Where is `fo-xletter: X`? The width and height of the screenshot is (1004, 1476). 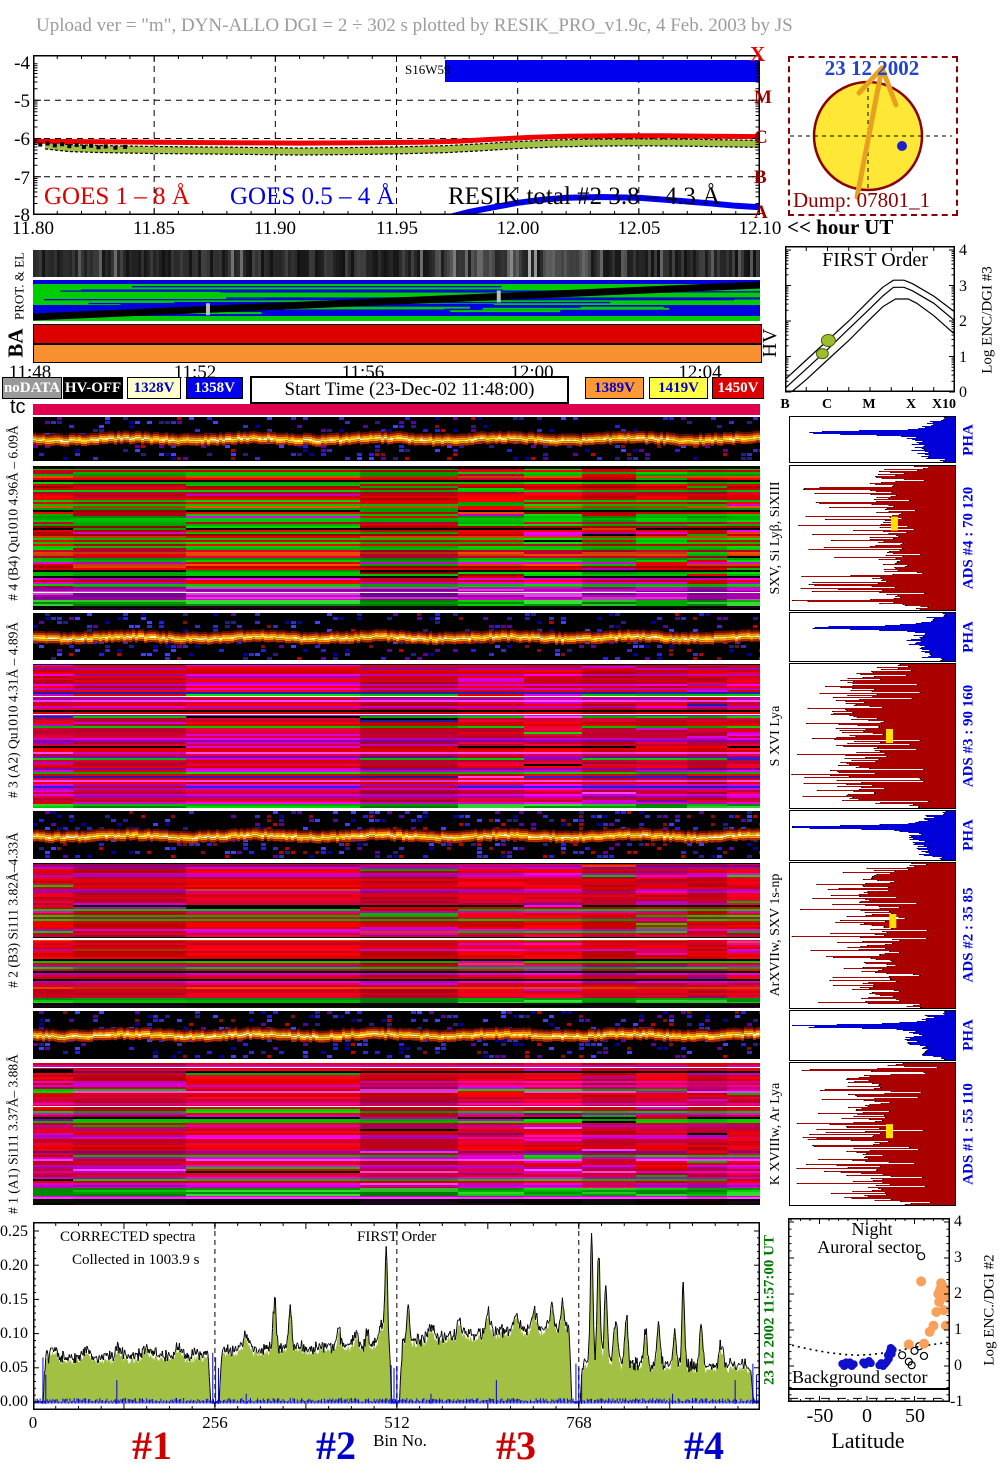
fo-xletter: X is located at coordinates (911, 404).